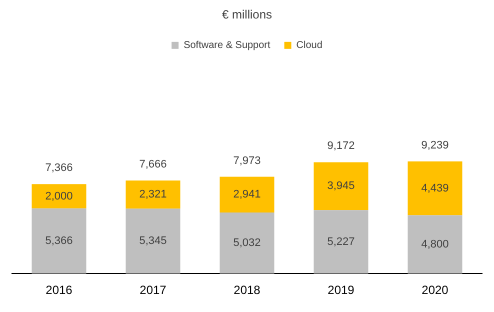 The height and width of the screenshot is (312, 494). Describe the element at coordinates (247, 160) in the screenshot. I see `total-label: 7,973` at that location.